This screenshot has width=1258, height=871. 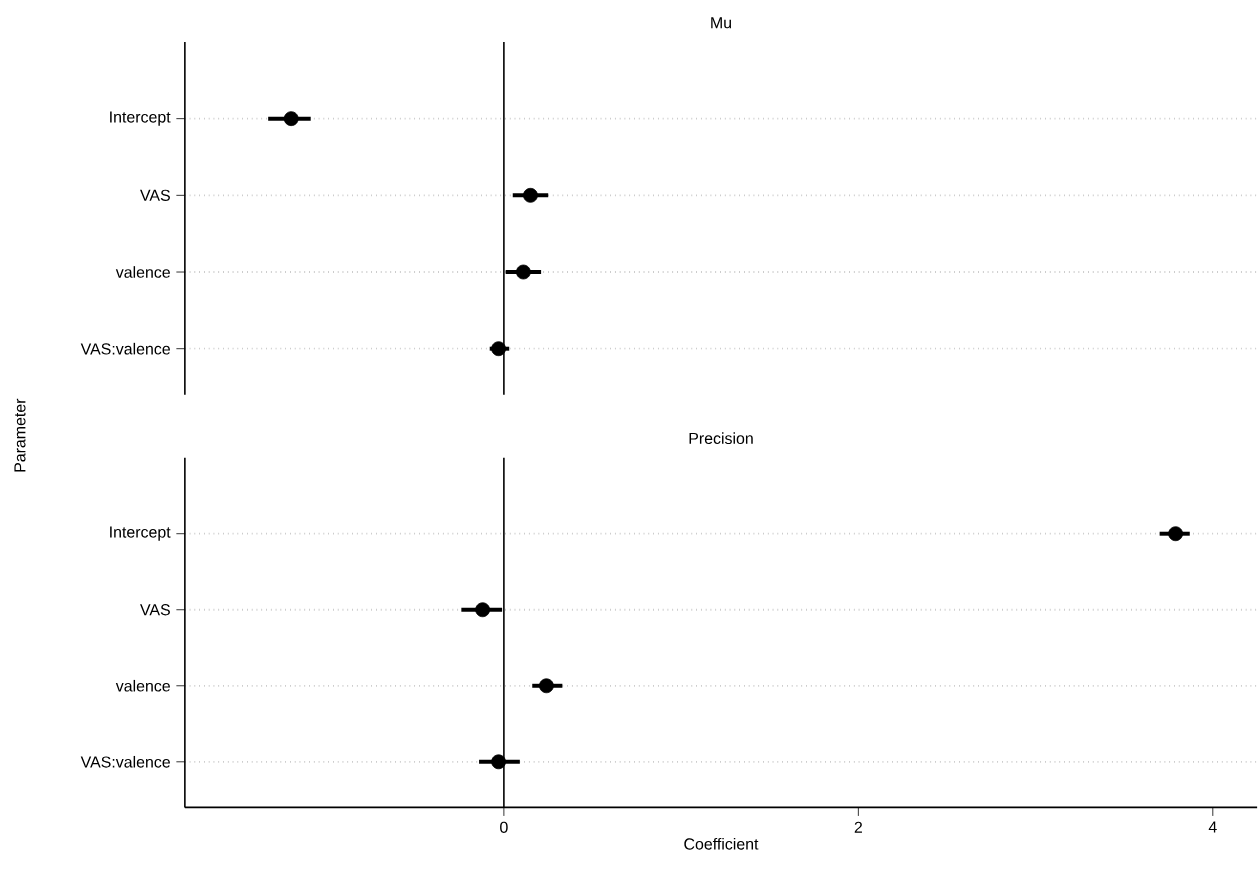 I want to click on chart-title: Mu, so click(x=721, y=22).